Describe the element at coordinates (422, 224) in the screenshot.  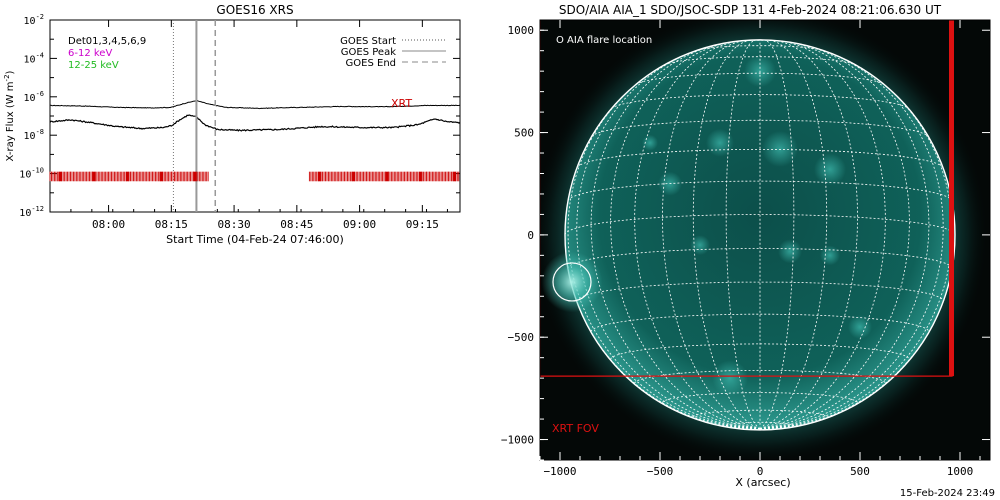
I see `goes-x-tick-label: 09:15` at that location.